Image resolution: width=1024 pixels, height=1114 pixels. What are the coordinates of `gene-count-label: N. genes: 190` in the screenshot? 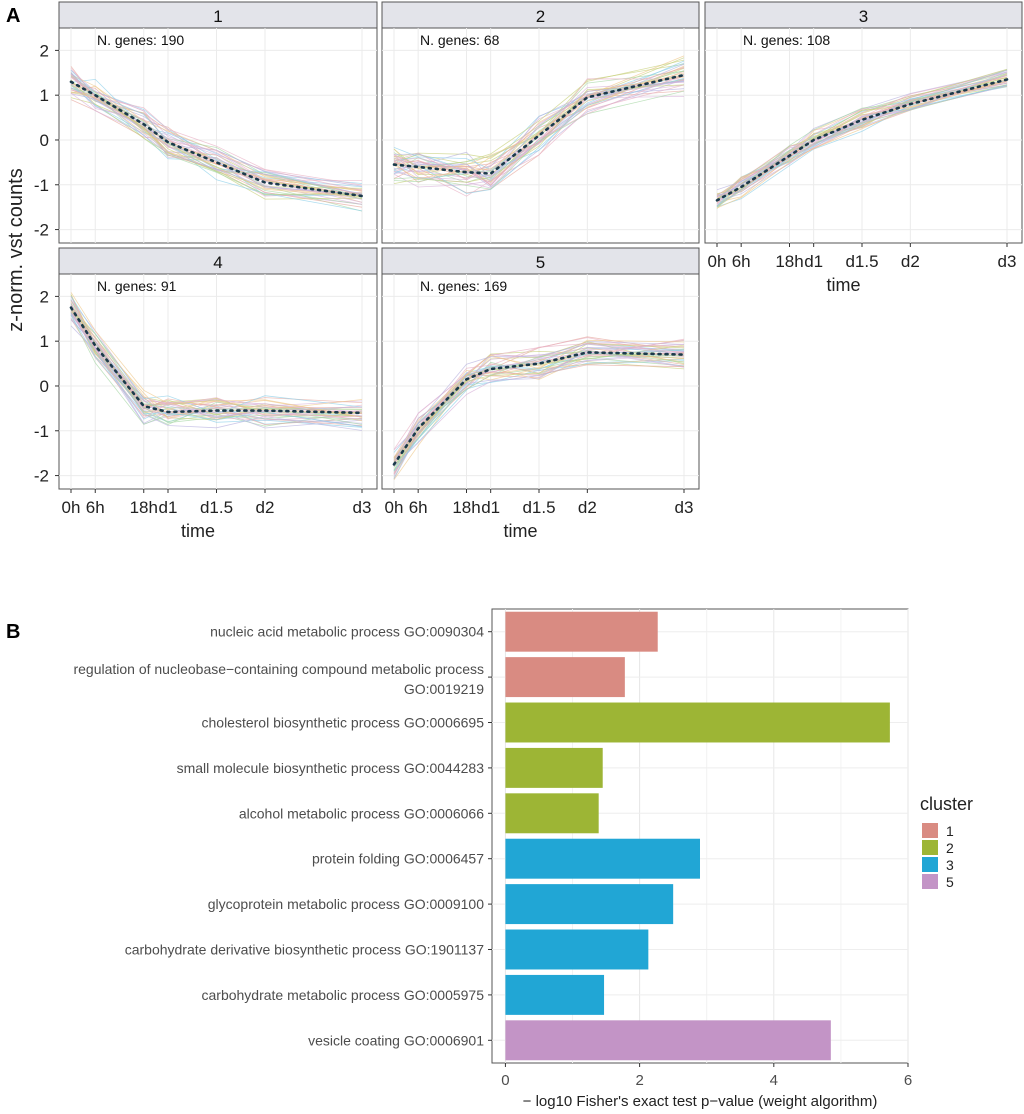 It's located at (140, 40).